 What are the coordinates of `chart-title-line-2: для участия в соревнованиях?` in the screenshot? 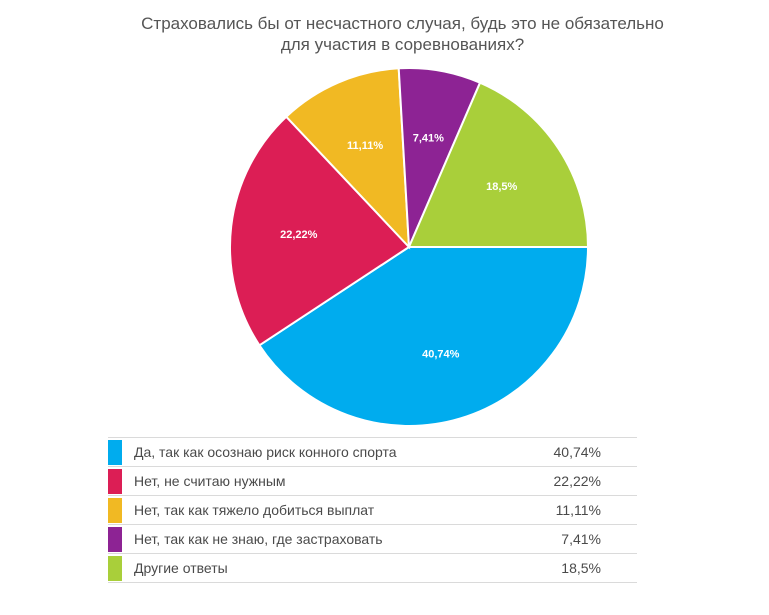 It's located at (402, 44).